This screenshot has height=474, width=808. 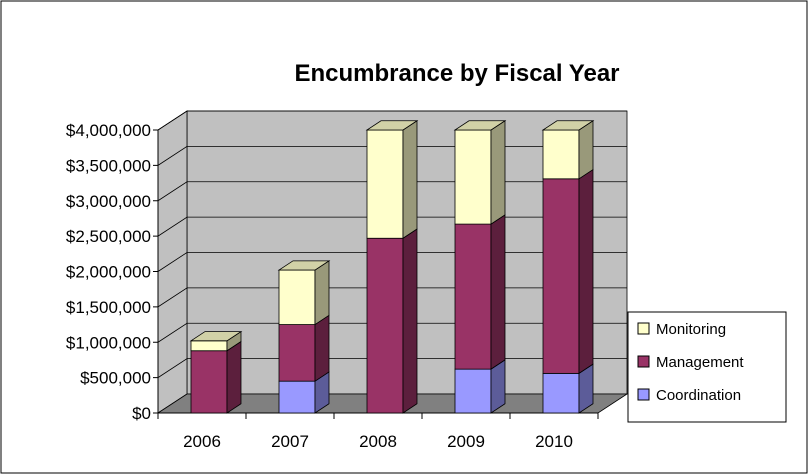 I want to click on y-tick-label: $3,000,000, so click(x=108, y=201).